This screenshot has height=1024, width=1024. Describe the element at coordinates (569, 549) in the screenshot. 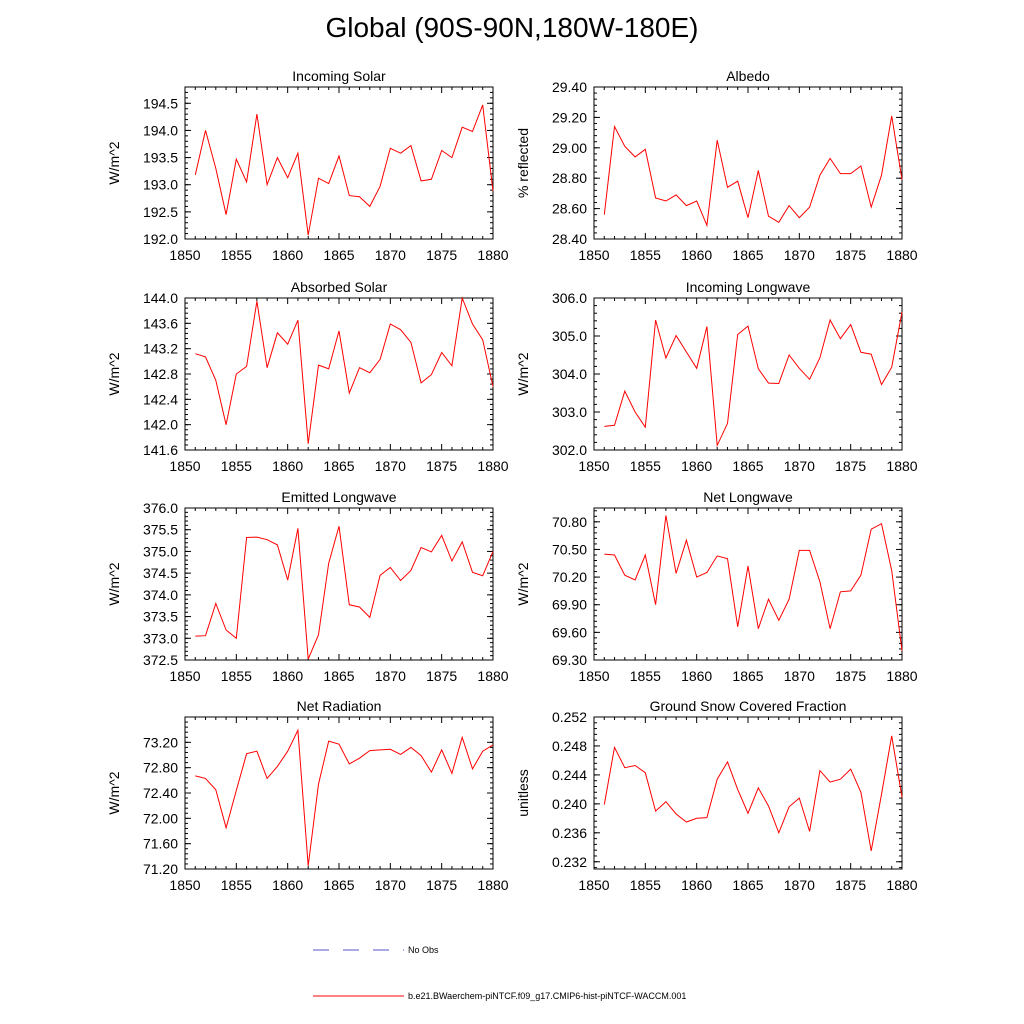

I see `y-tick-label: 70.50` at that location.